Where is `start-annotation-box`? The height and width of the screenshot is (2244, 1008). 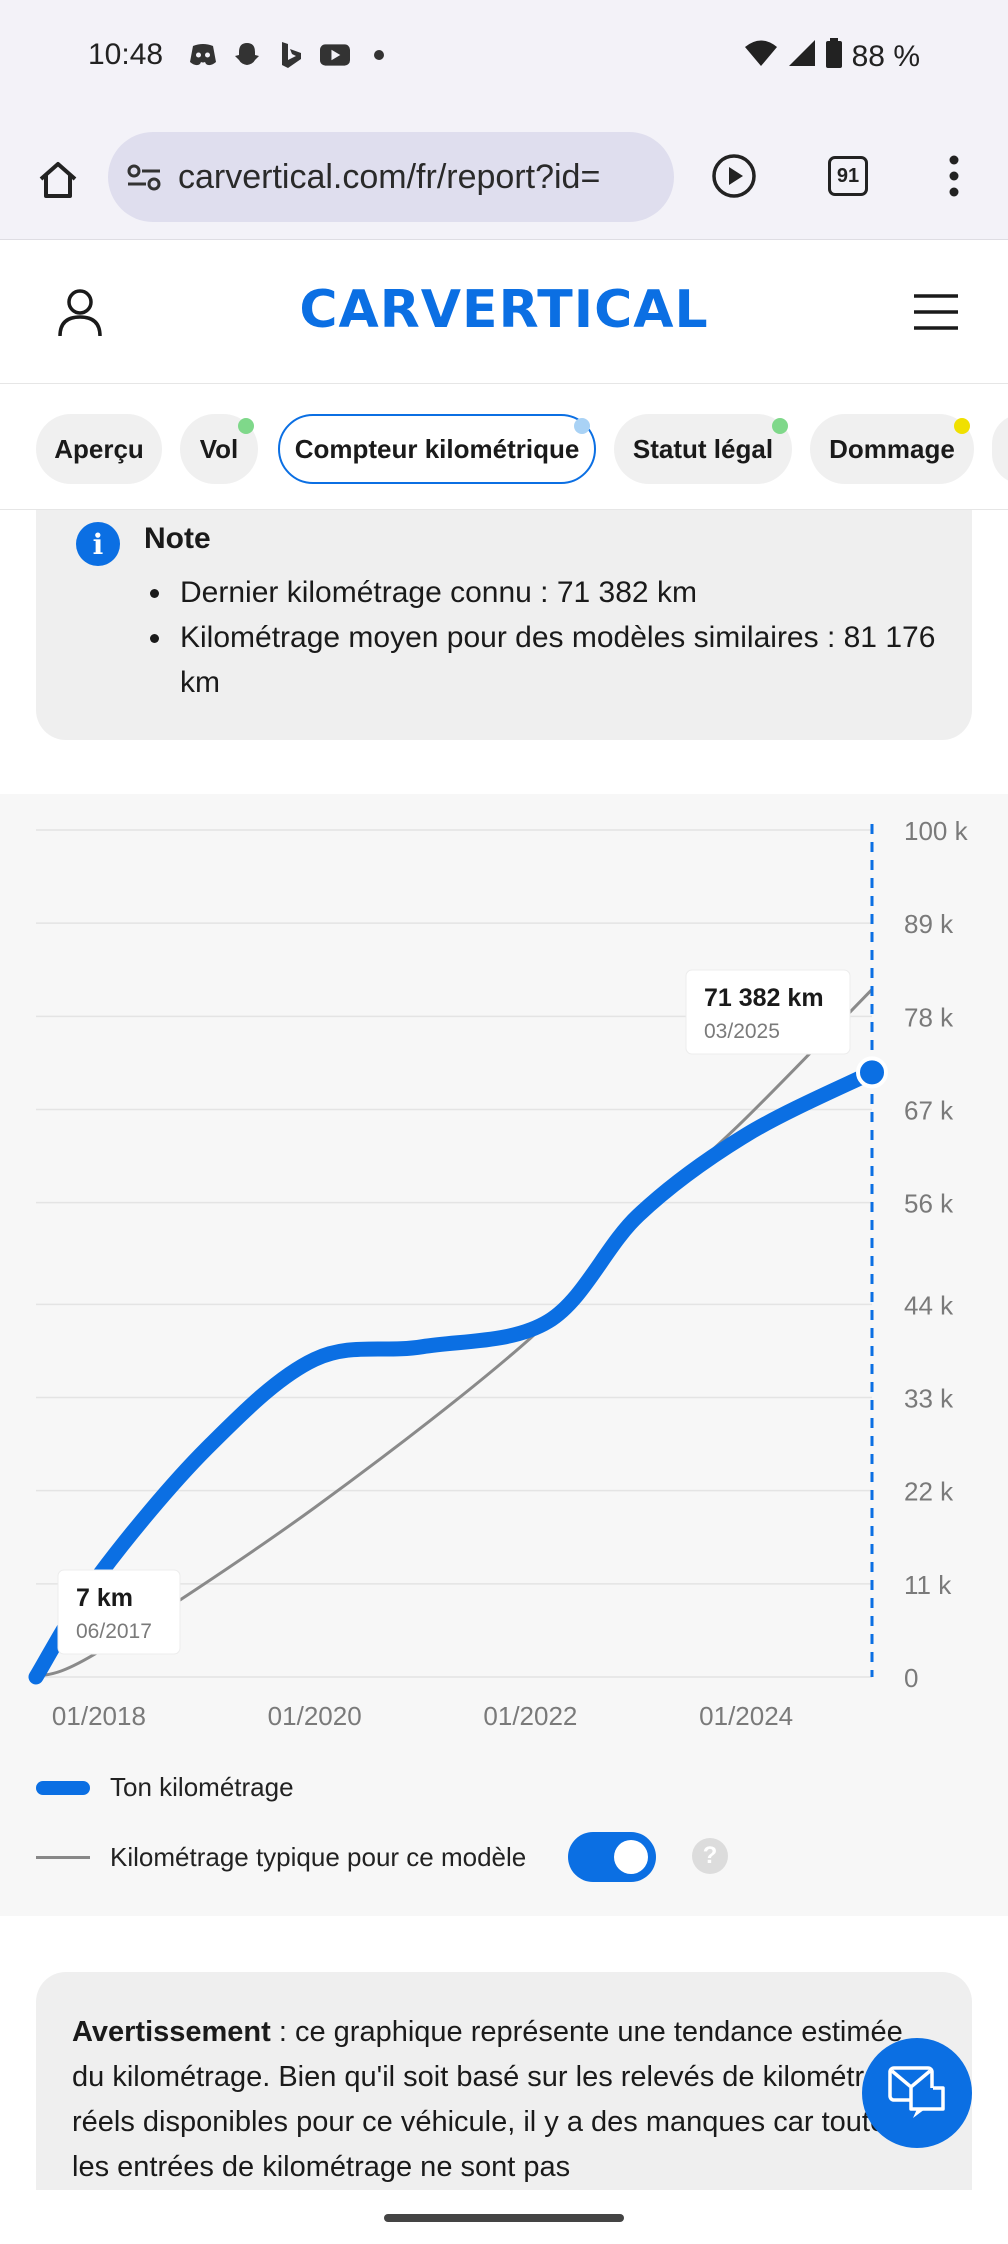
start-annotation-box is located at coordinates (119, 1612).